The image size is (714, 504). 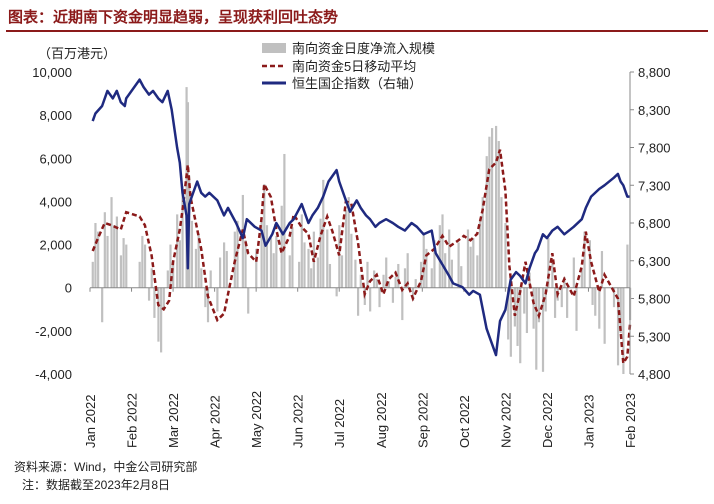 I want to click on right-tick-label: 6,800, so click(x=654, y=223).